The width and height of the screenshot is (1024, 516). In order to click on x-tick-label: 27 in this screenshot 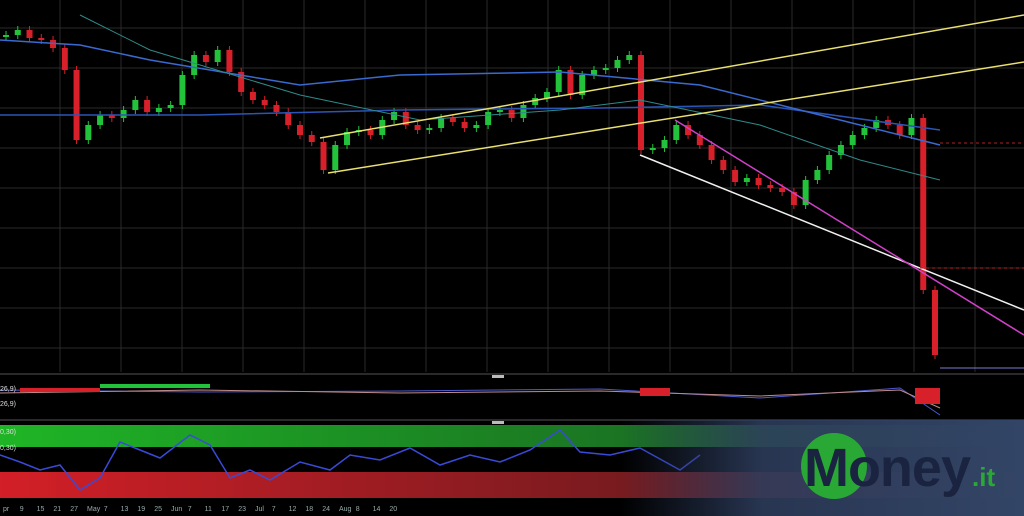, I will do `click(74, 509)`.